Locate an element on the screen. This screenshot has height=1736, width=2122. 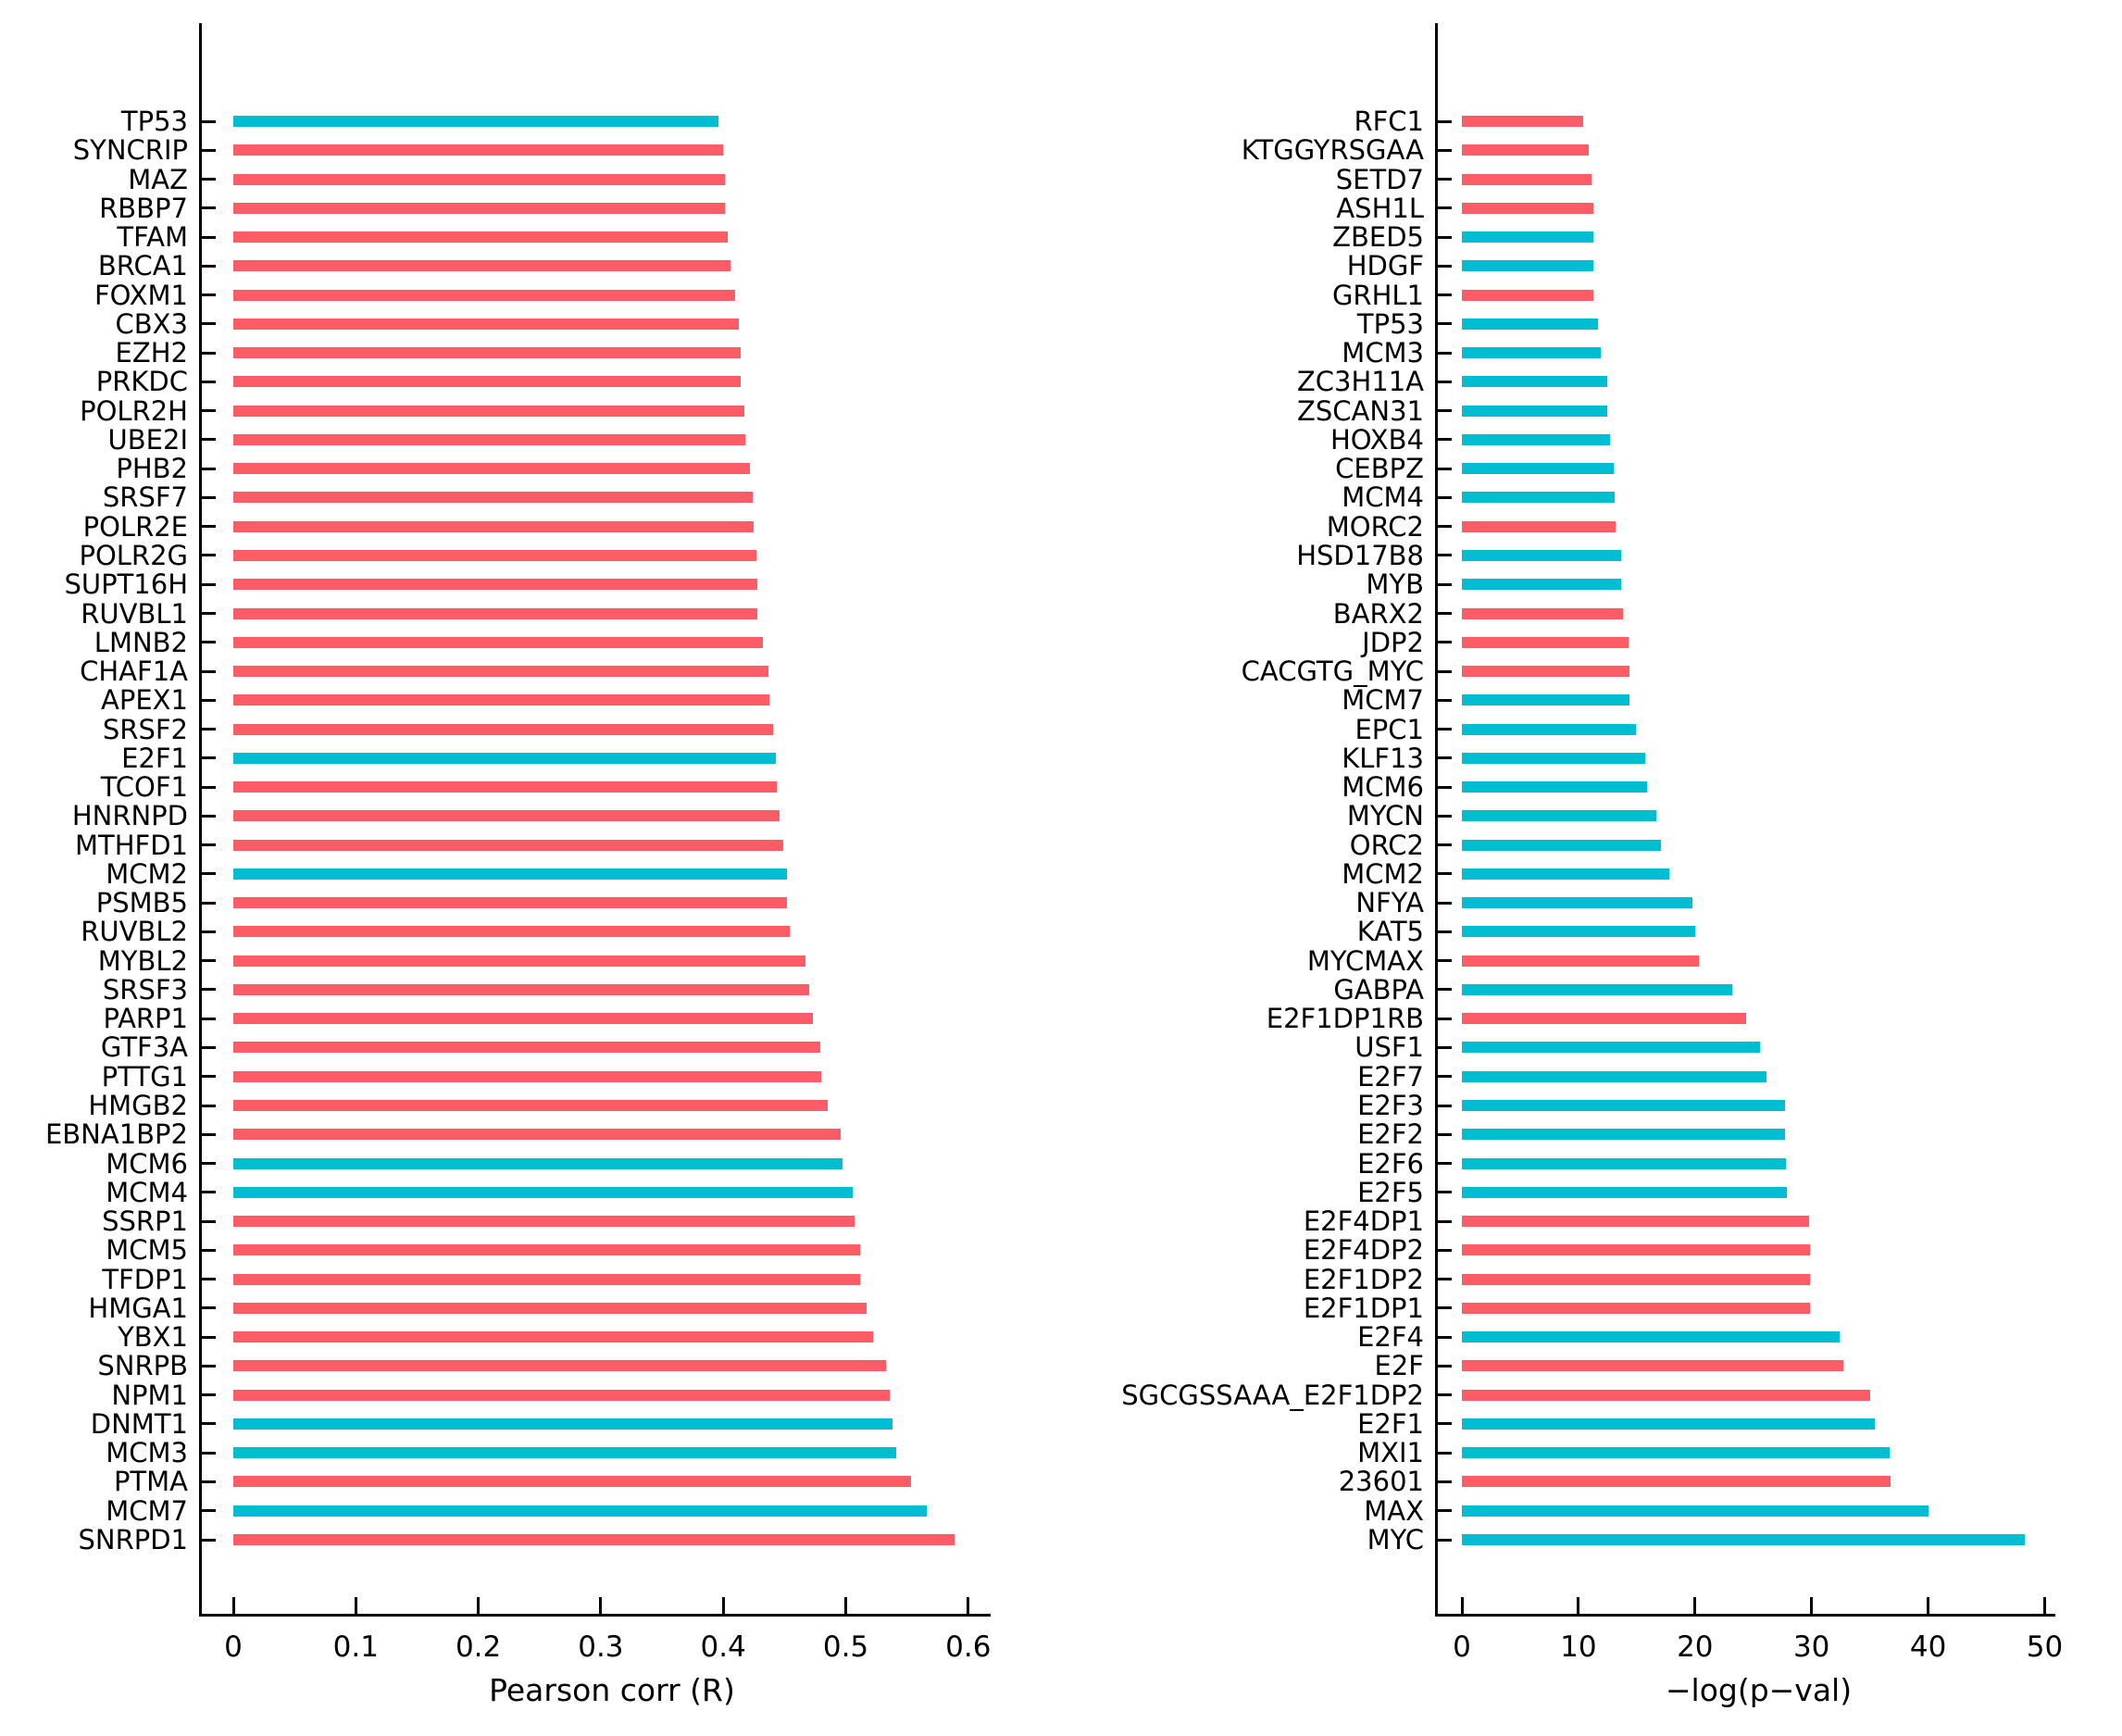
bar-TP53 is located at coordinates (1530, 324).